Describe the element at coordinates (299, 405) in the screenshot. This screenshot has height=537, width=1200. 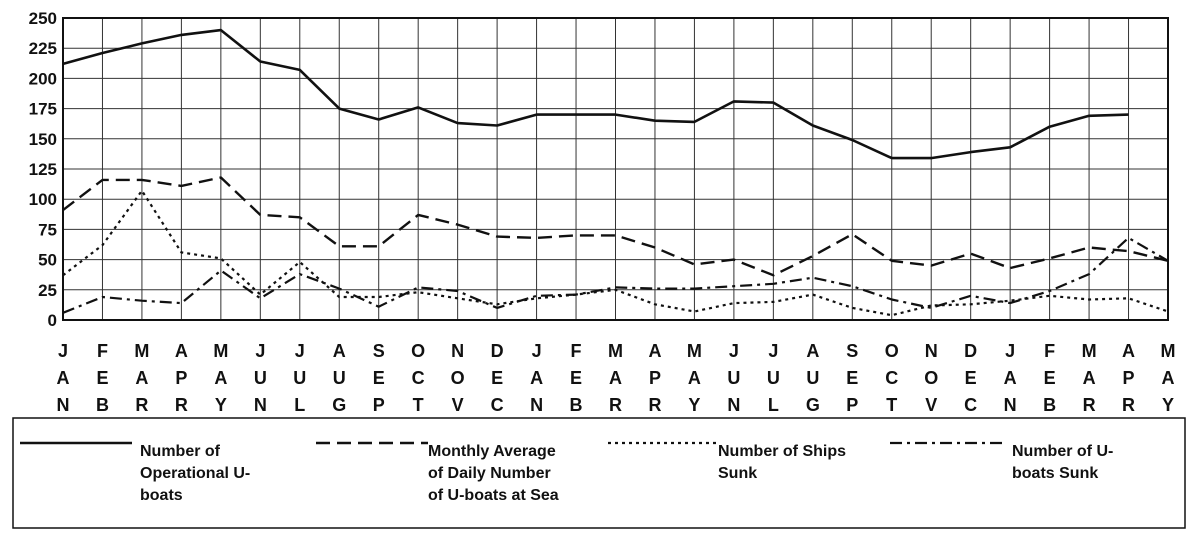
I see `x-tick-letter: L` at that location.